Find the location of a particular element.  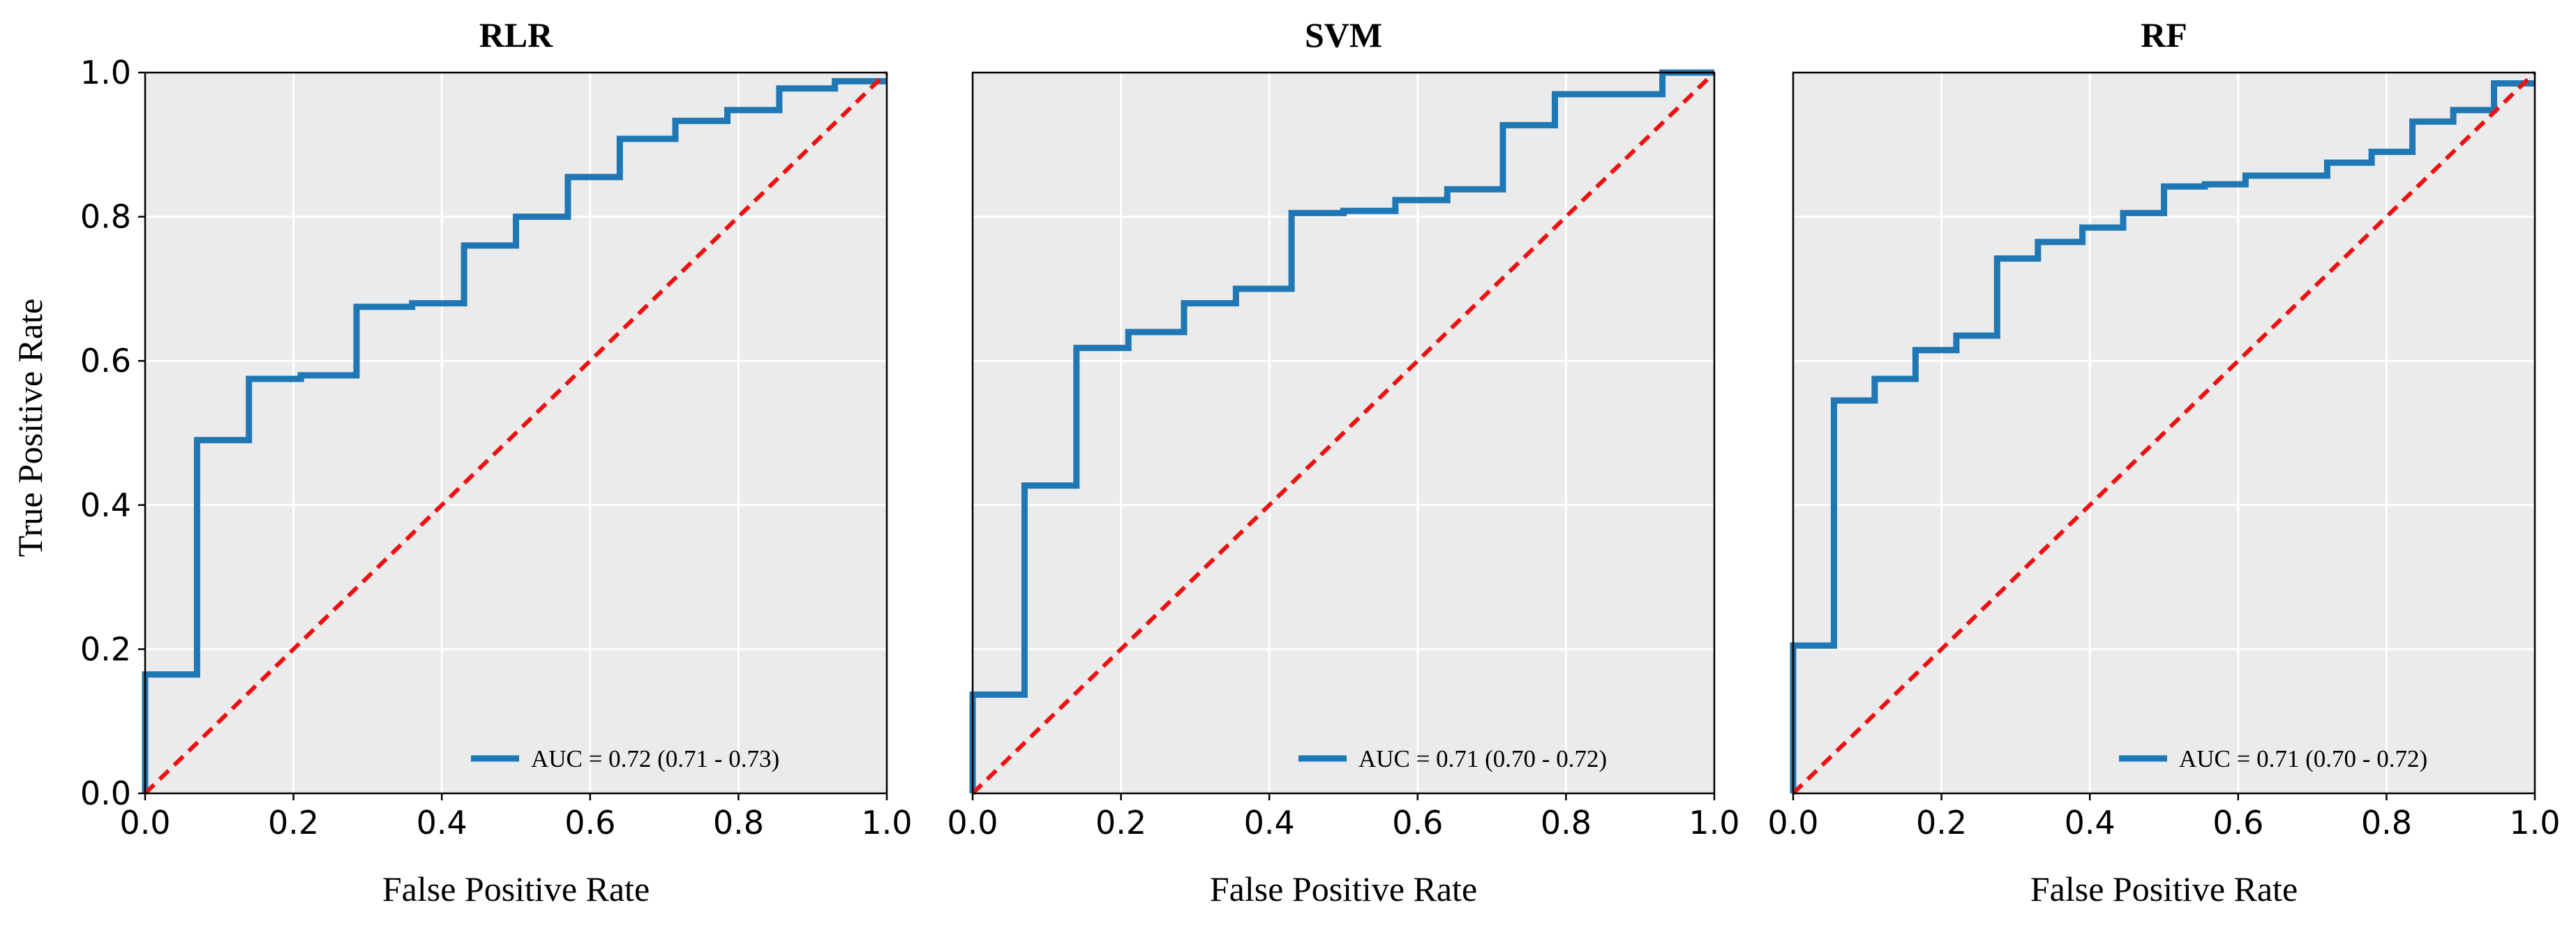

legend-label: AUC = 0.72 (0.71 - 0.73) is located at coordinates (655, 758).